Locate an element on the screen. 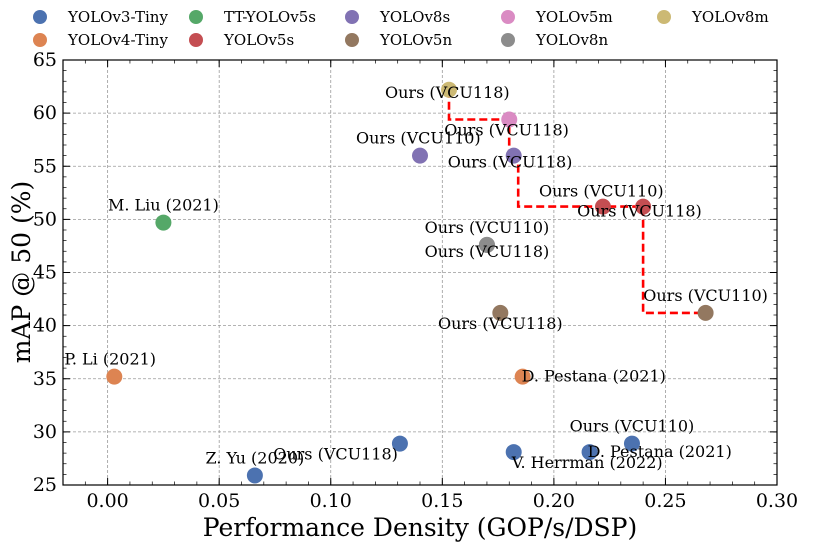 Image resolution: width=830 pixels, height=548 pixels. y-tick-label: 65 is located at coordinates (45, 60).